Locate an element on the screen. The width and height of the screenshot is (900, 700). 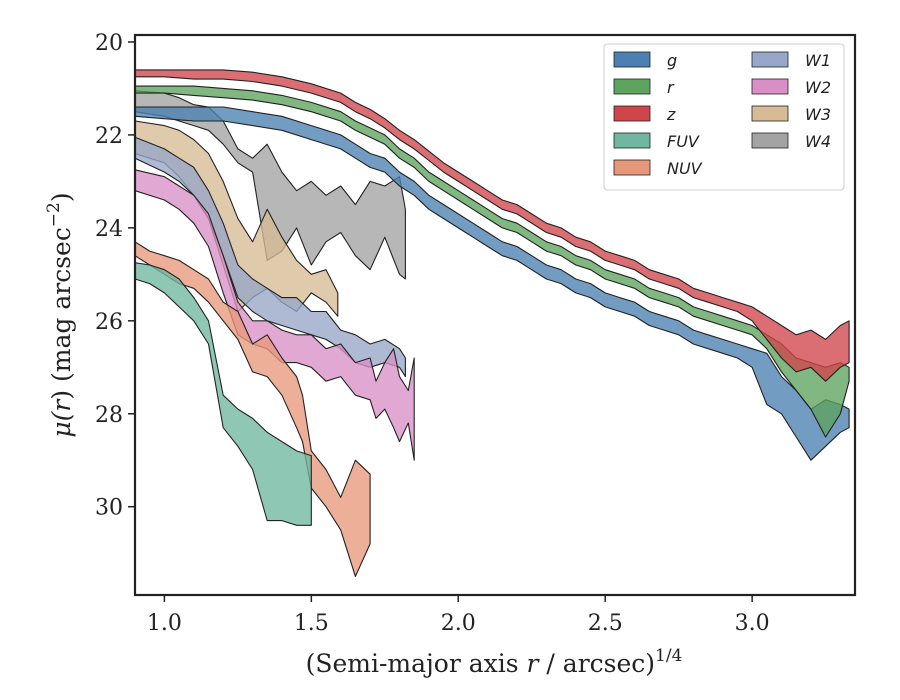
legend-label-FUV: FUV is located at coordinates (683, 141).